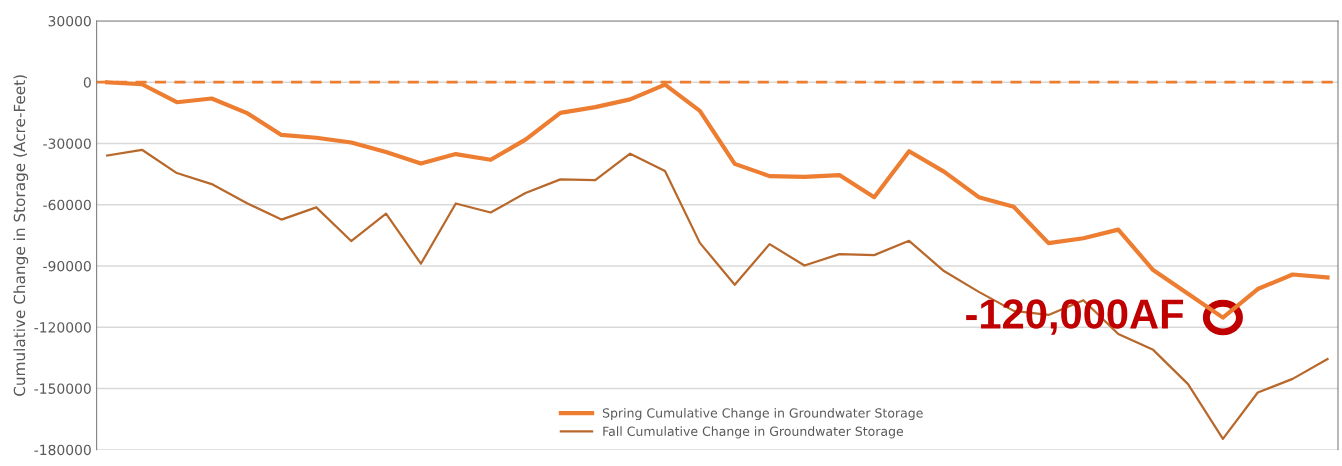 The image size is (1342, 466). Describe the element at coordinates (67, 143) in the screenshot. I see `y-tick-label: -30000` at that location.